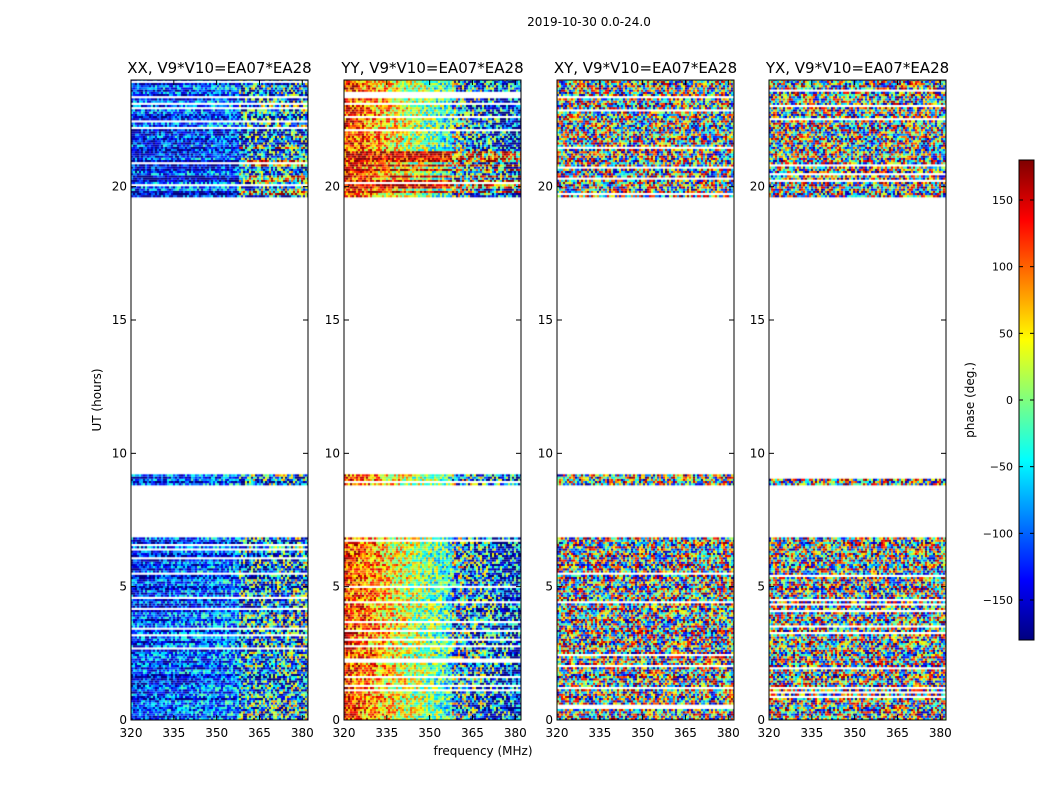 This screenshot has width=1050, height=800. I want to click on panel-title: YY, V9*V10=EA07*EA28, so click(431, 68).